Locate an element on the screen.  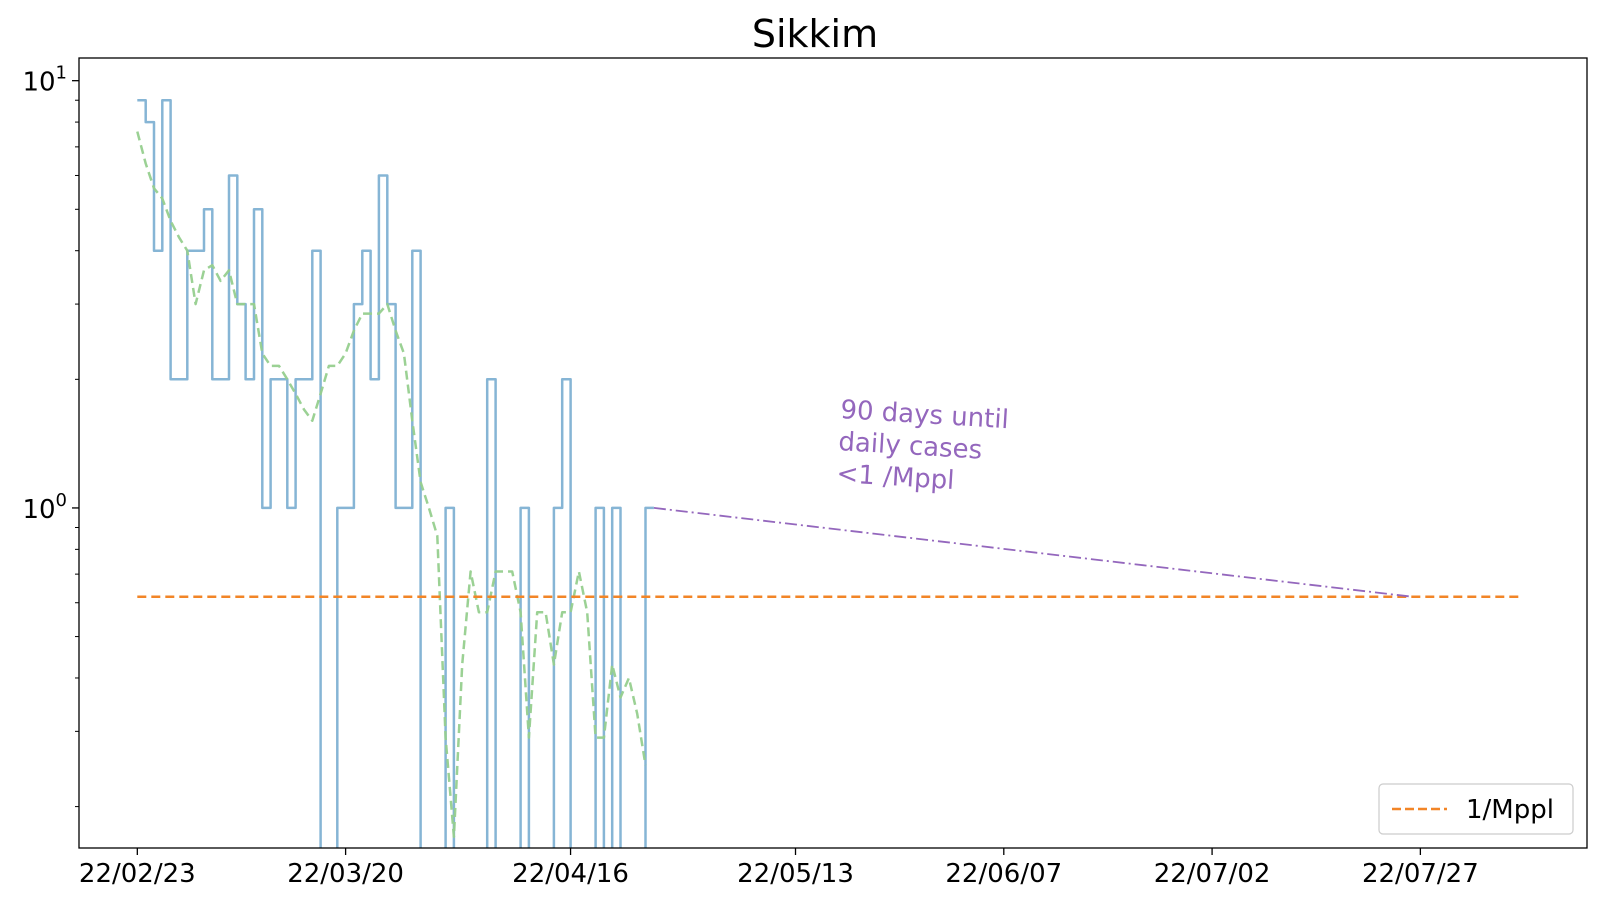
y-tick-exponent: 1 is located at coordinates (61, 73).